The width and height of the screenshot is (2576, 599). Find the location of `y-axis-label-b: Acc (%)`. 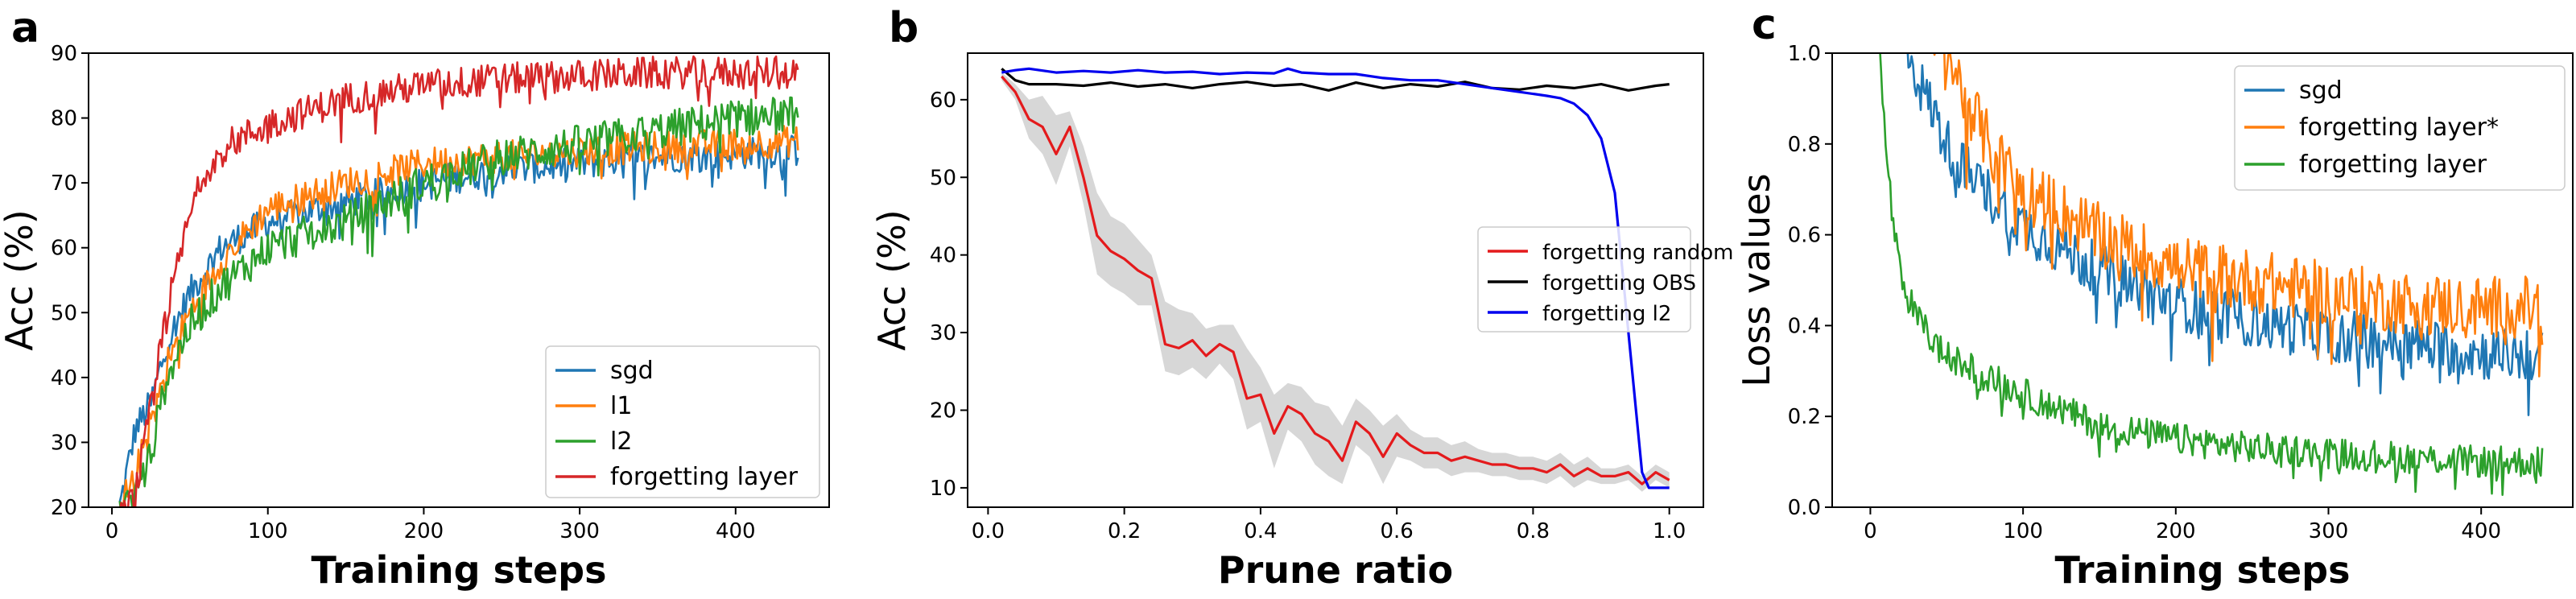

y-axis-label-b: Acc (%) is located at coordinates (892, 279).